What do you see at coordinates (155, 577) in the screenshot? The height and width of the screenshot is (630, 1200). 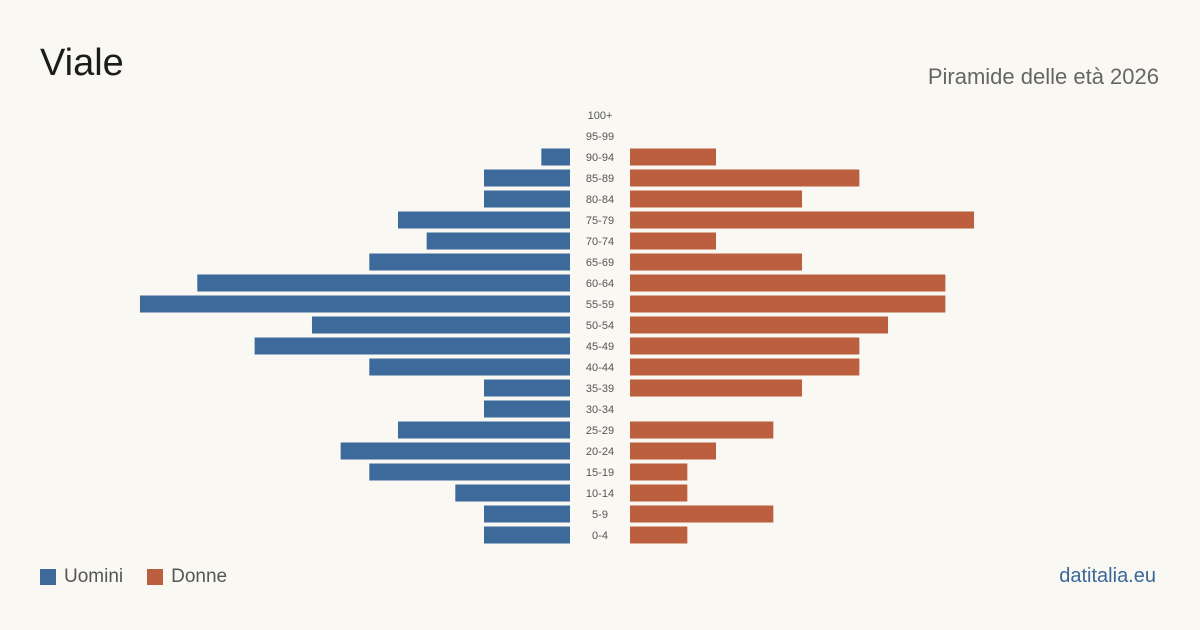 I see `legend-swatch-female` at bounding box center [155, 577].